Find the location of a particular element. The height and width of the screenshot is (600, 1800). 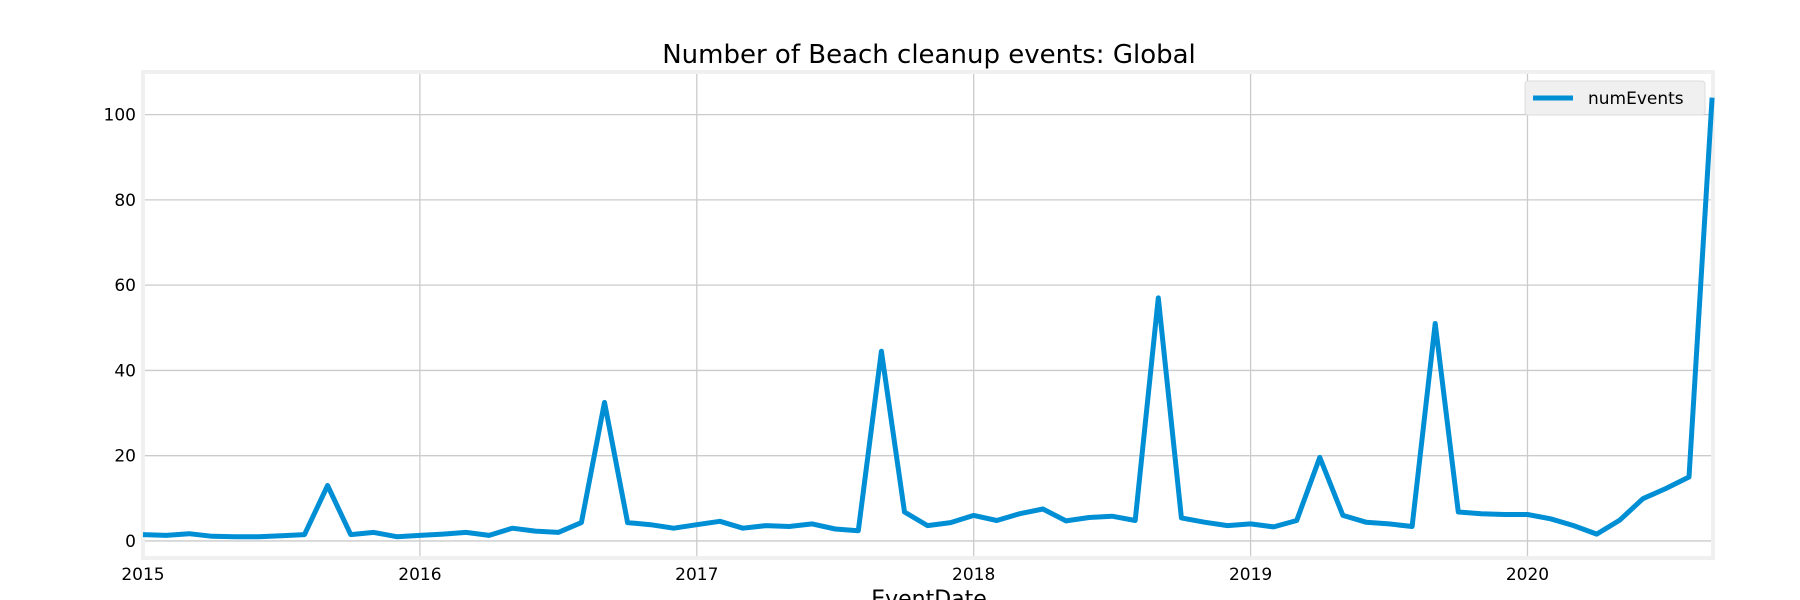

x-tick-label: 2018 is located at coordinates (973, 575).